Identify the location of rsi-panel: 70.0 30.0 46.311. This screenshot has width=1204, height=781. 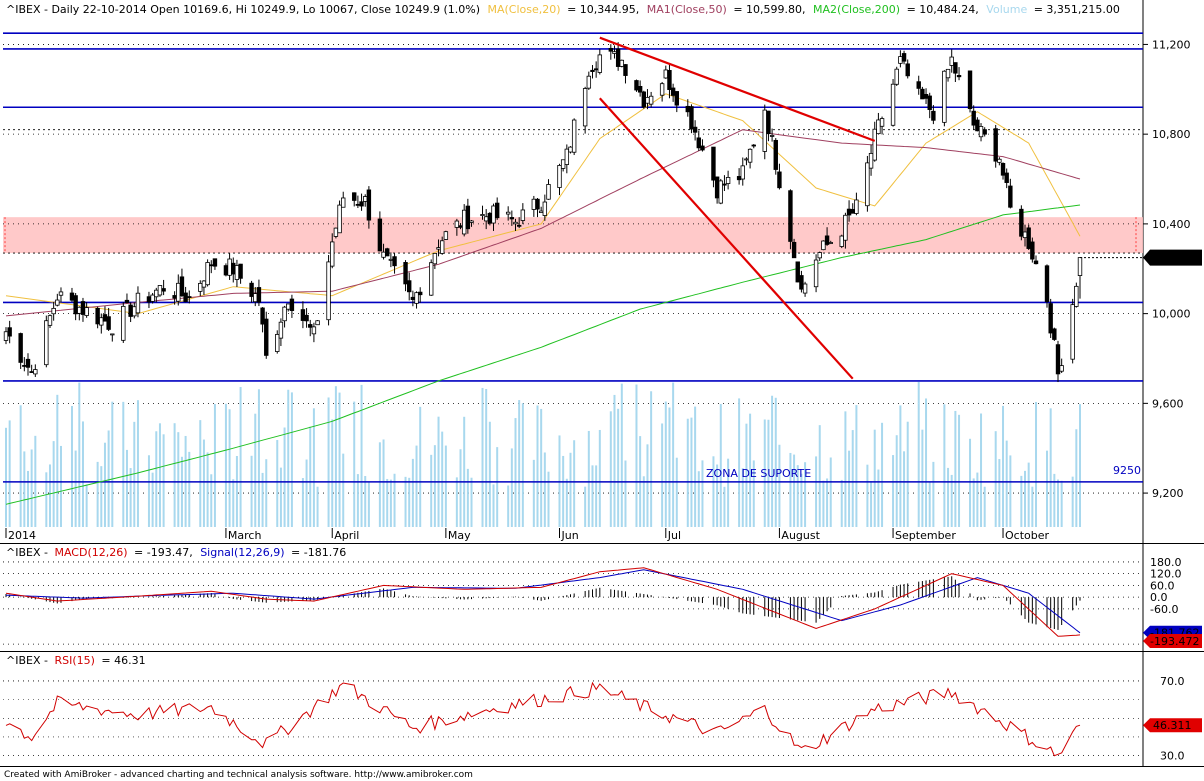
(602, 719).